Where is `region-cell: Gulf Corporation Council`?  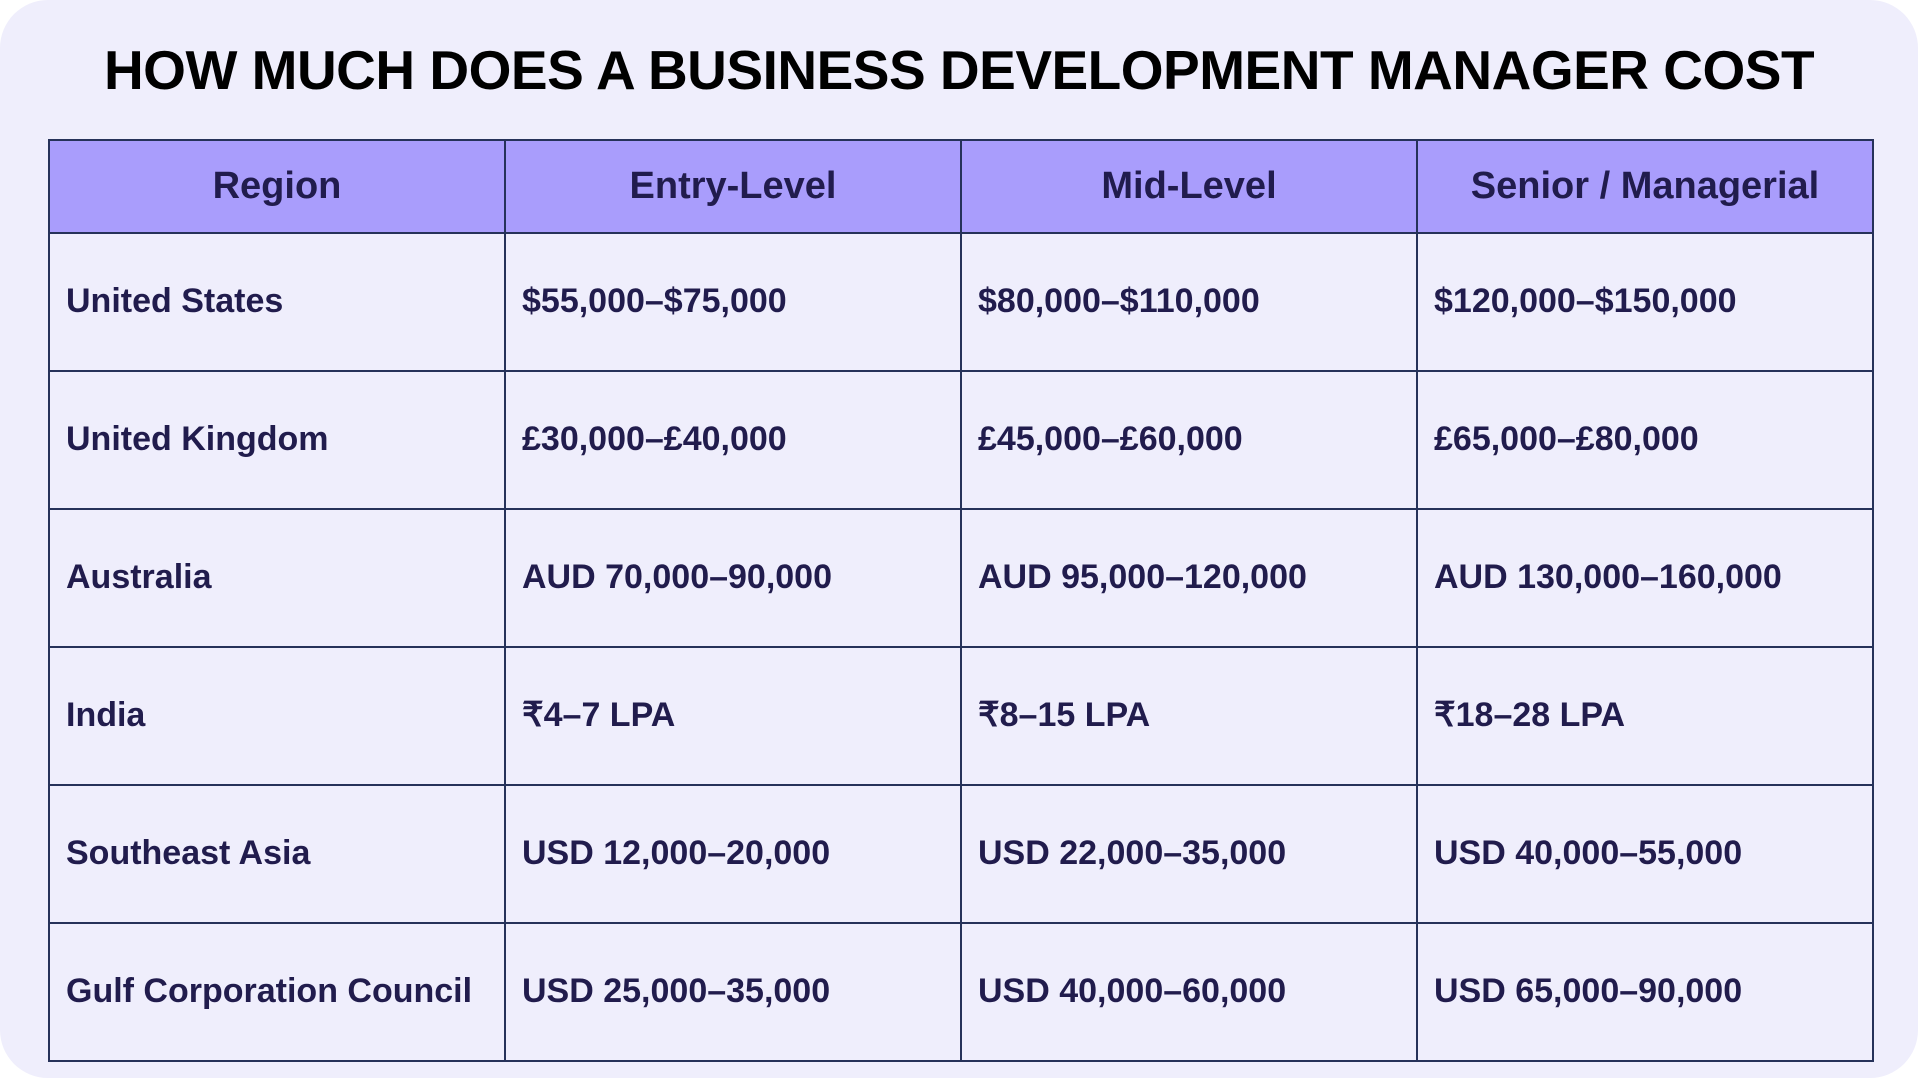
region-cell: Gulf Corporation Council is located at coordinates (277, 992).